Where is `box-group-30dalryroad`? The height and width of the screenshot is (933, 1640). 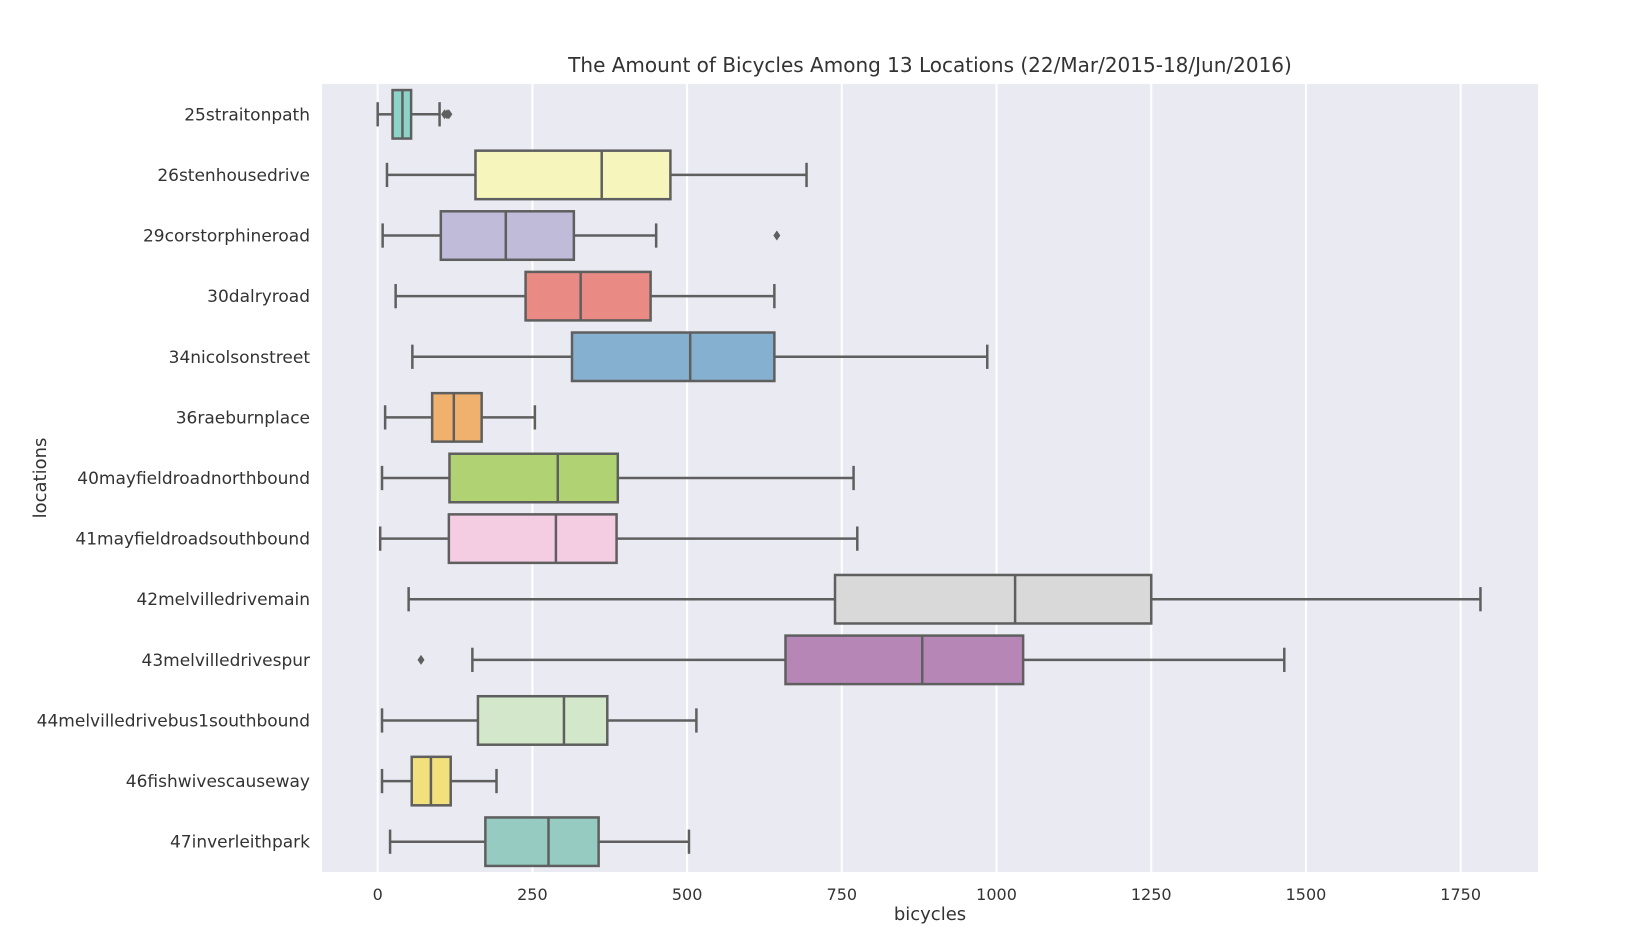
box-group-30dalryroad is located at coordinates (585, 296).